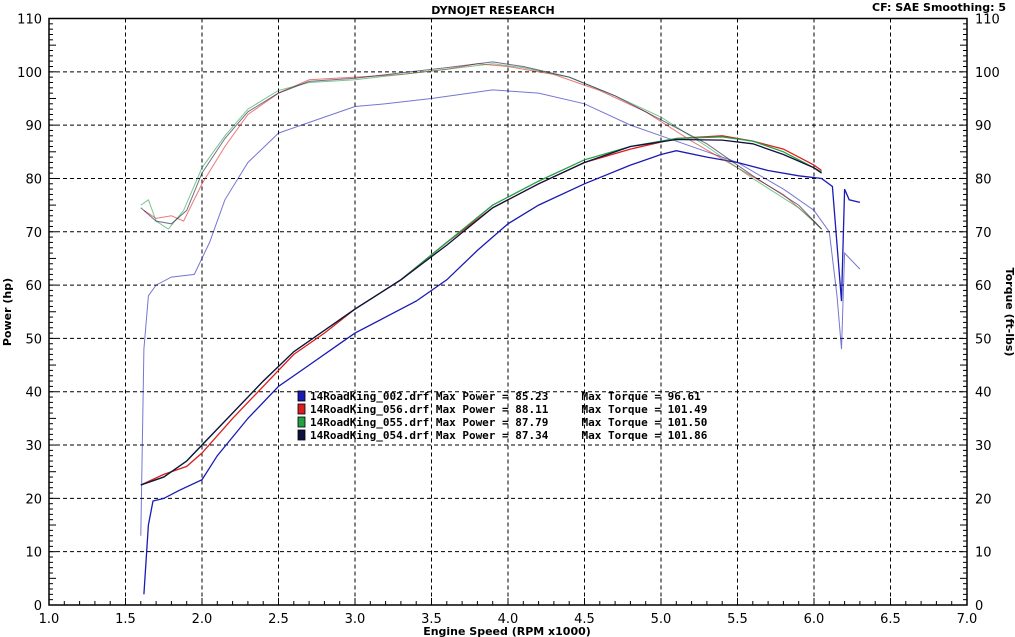  What do you see at coordinates (979, 606) in the screenshot?
I see `y2-tick-label: 0` at bounding box center [979, 606].